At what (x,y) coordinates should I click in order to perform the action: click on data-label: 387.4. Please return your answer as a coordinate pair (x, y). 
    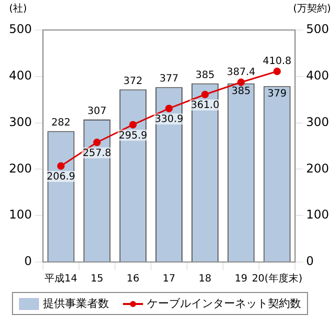
    Looking at the image, I should click on (241, 72).